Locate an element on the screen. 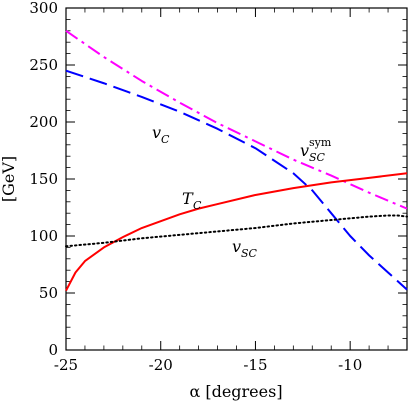 The width and height of the screenshot is (409, 405). x-tick-label: -25 is located at coordinates (66, 365).